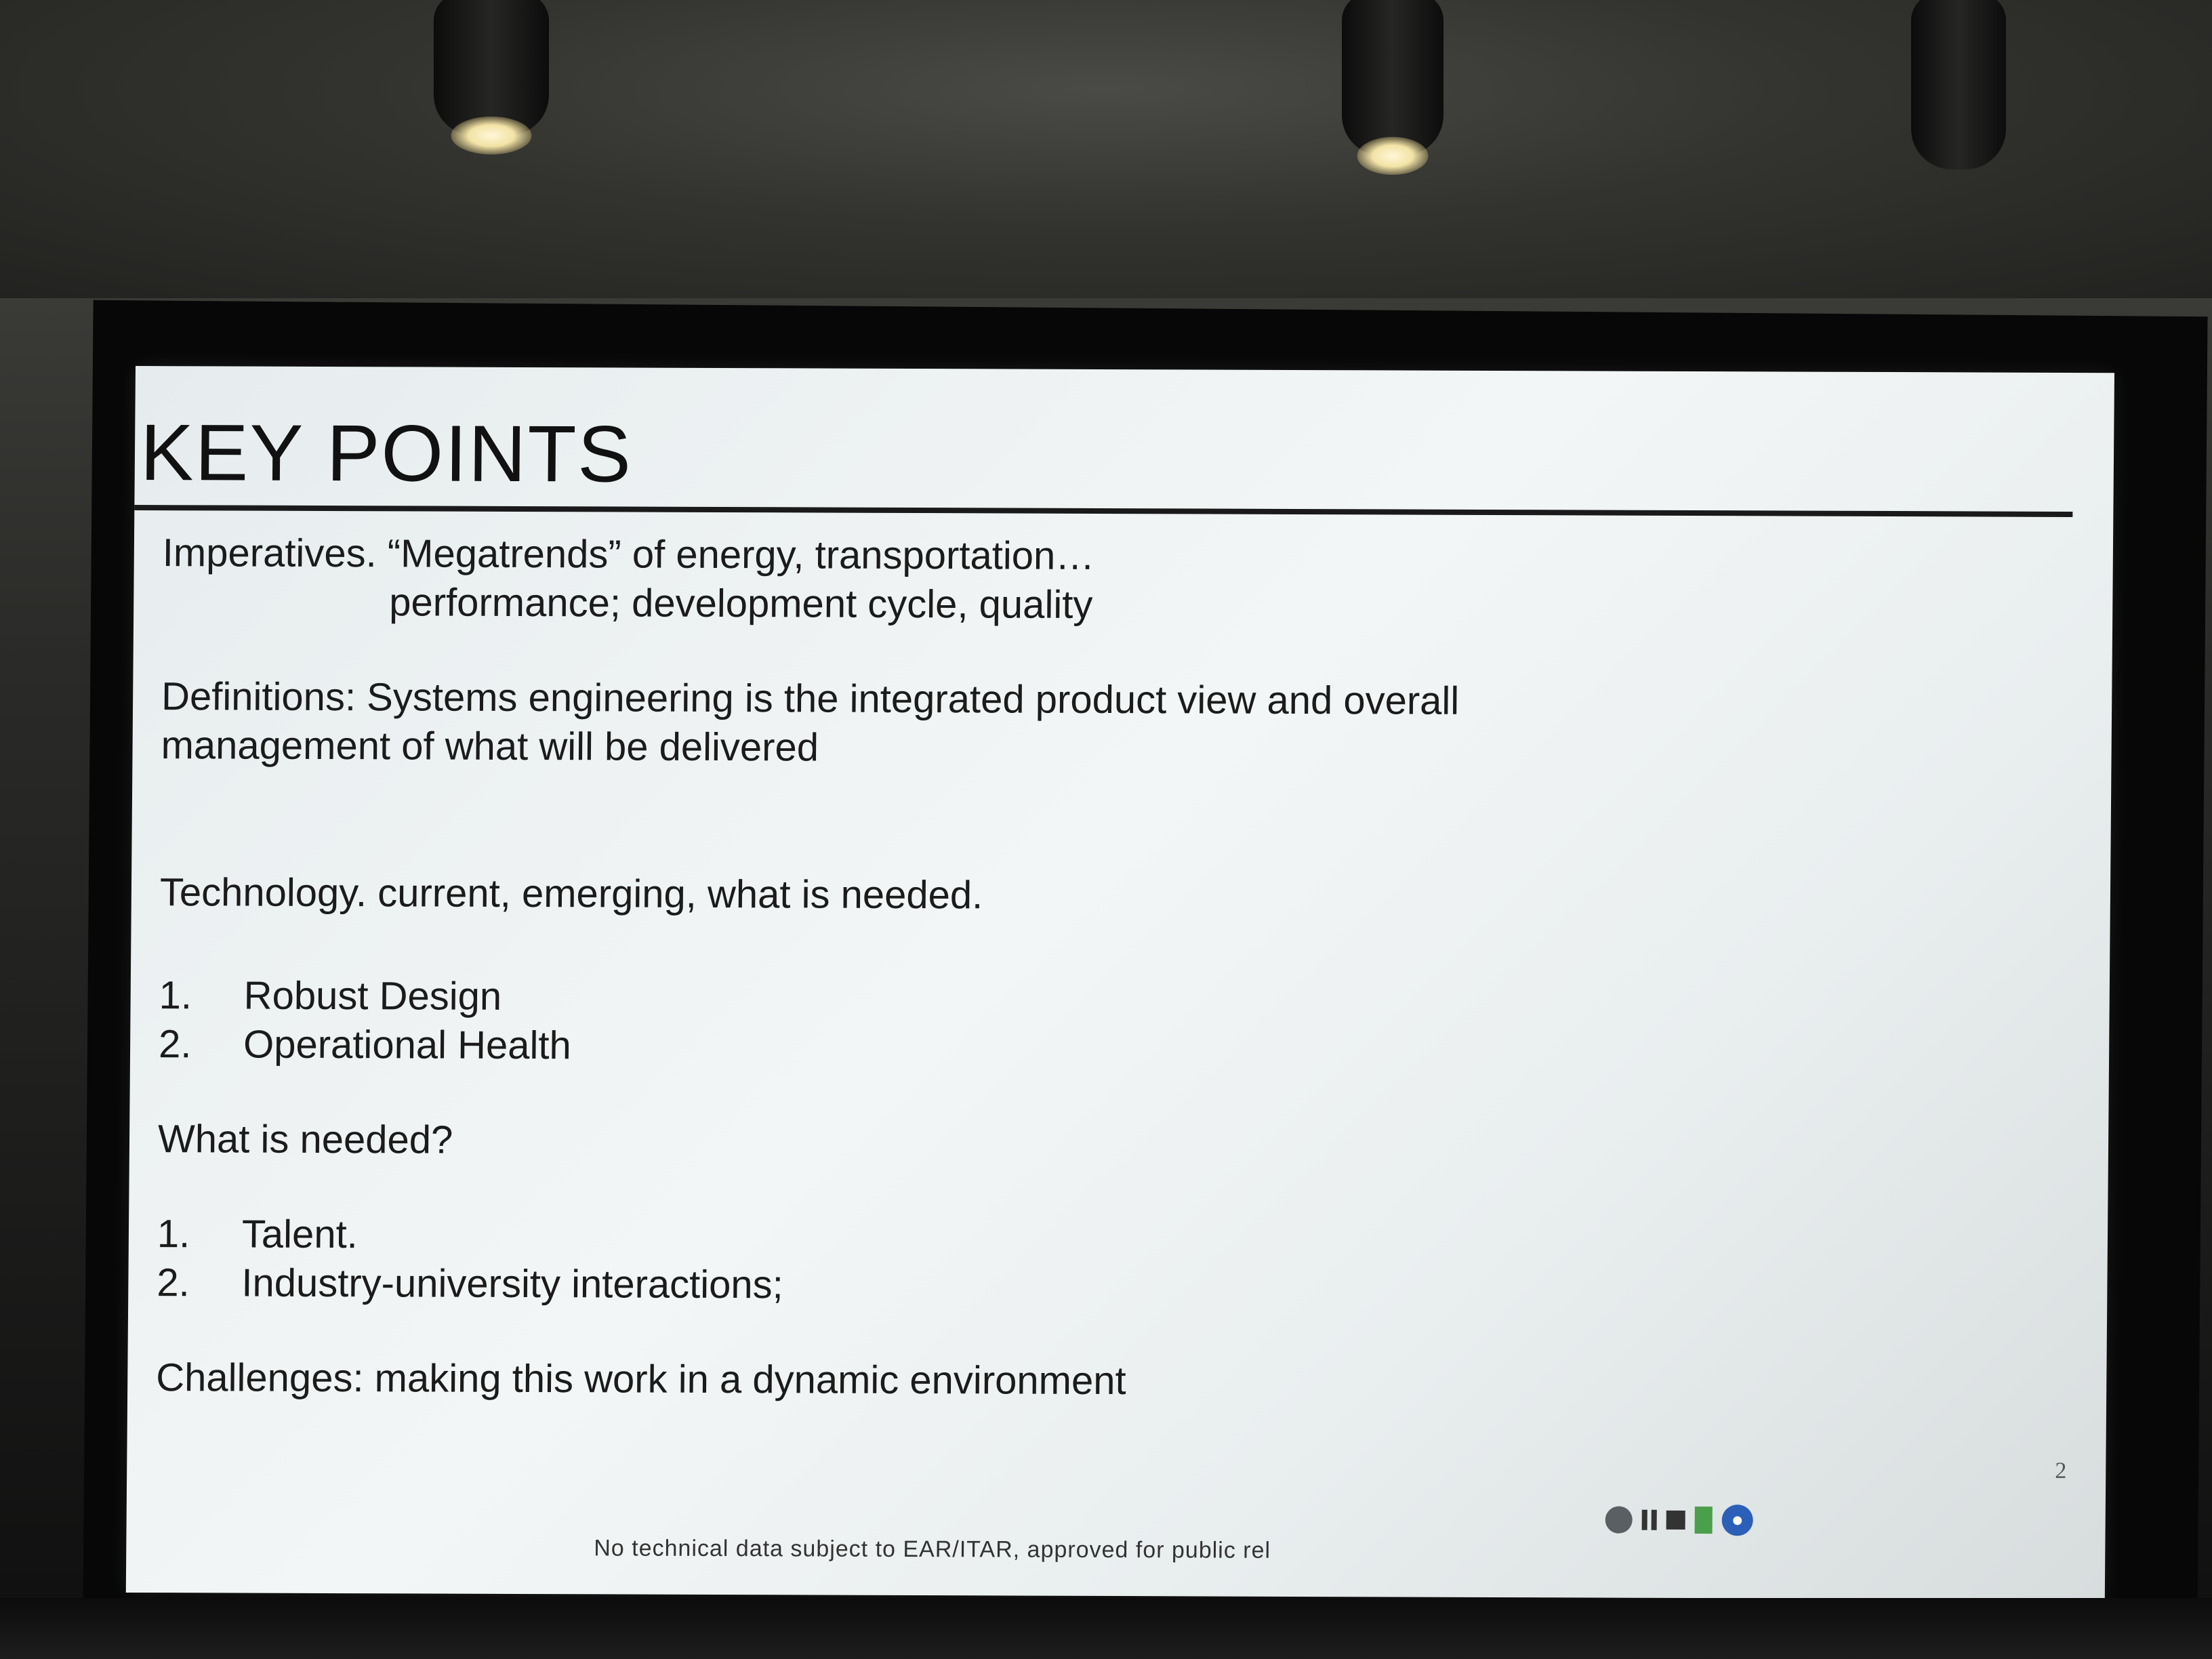  What do you see at coordinates (1737, 1520) in the screenshot?
I see `app-icon: ●` at bounding box center [1737, 1520].